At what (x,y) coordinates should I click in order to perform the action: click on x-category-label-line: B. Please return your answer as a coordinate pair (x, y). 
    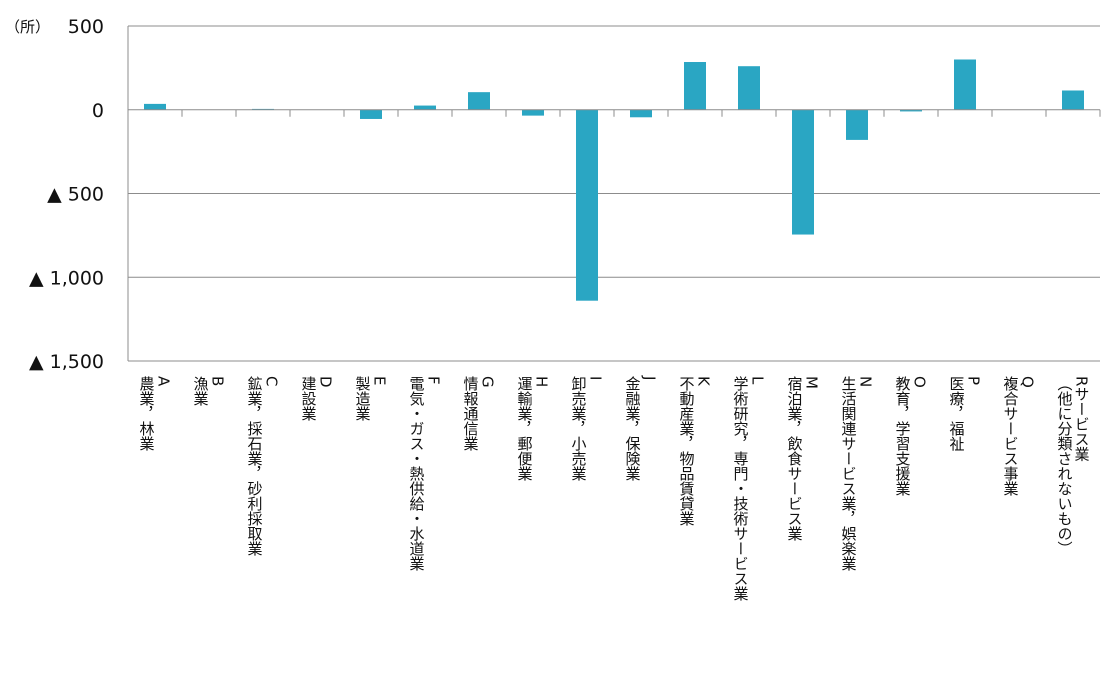
    Looking at the image, I should click on (218, 381).